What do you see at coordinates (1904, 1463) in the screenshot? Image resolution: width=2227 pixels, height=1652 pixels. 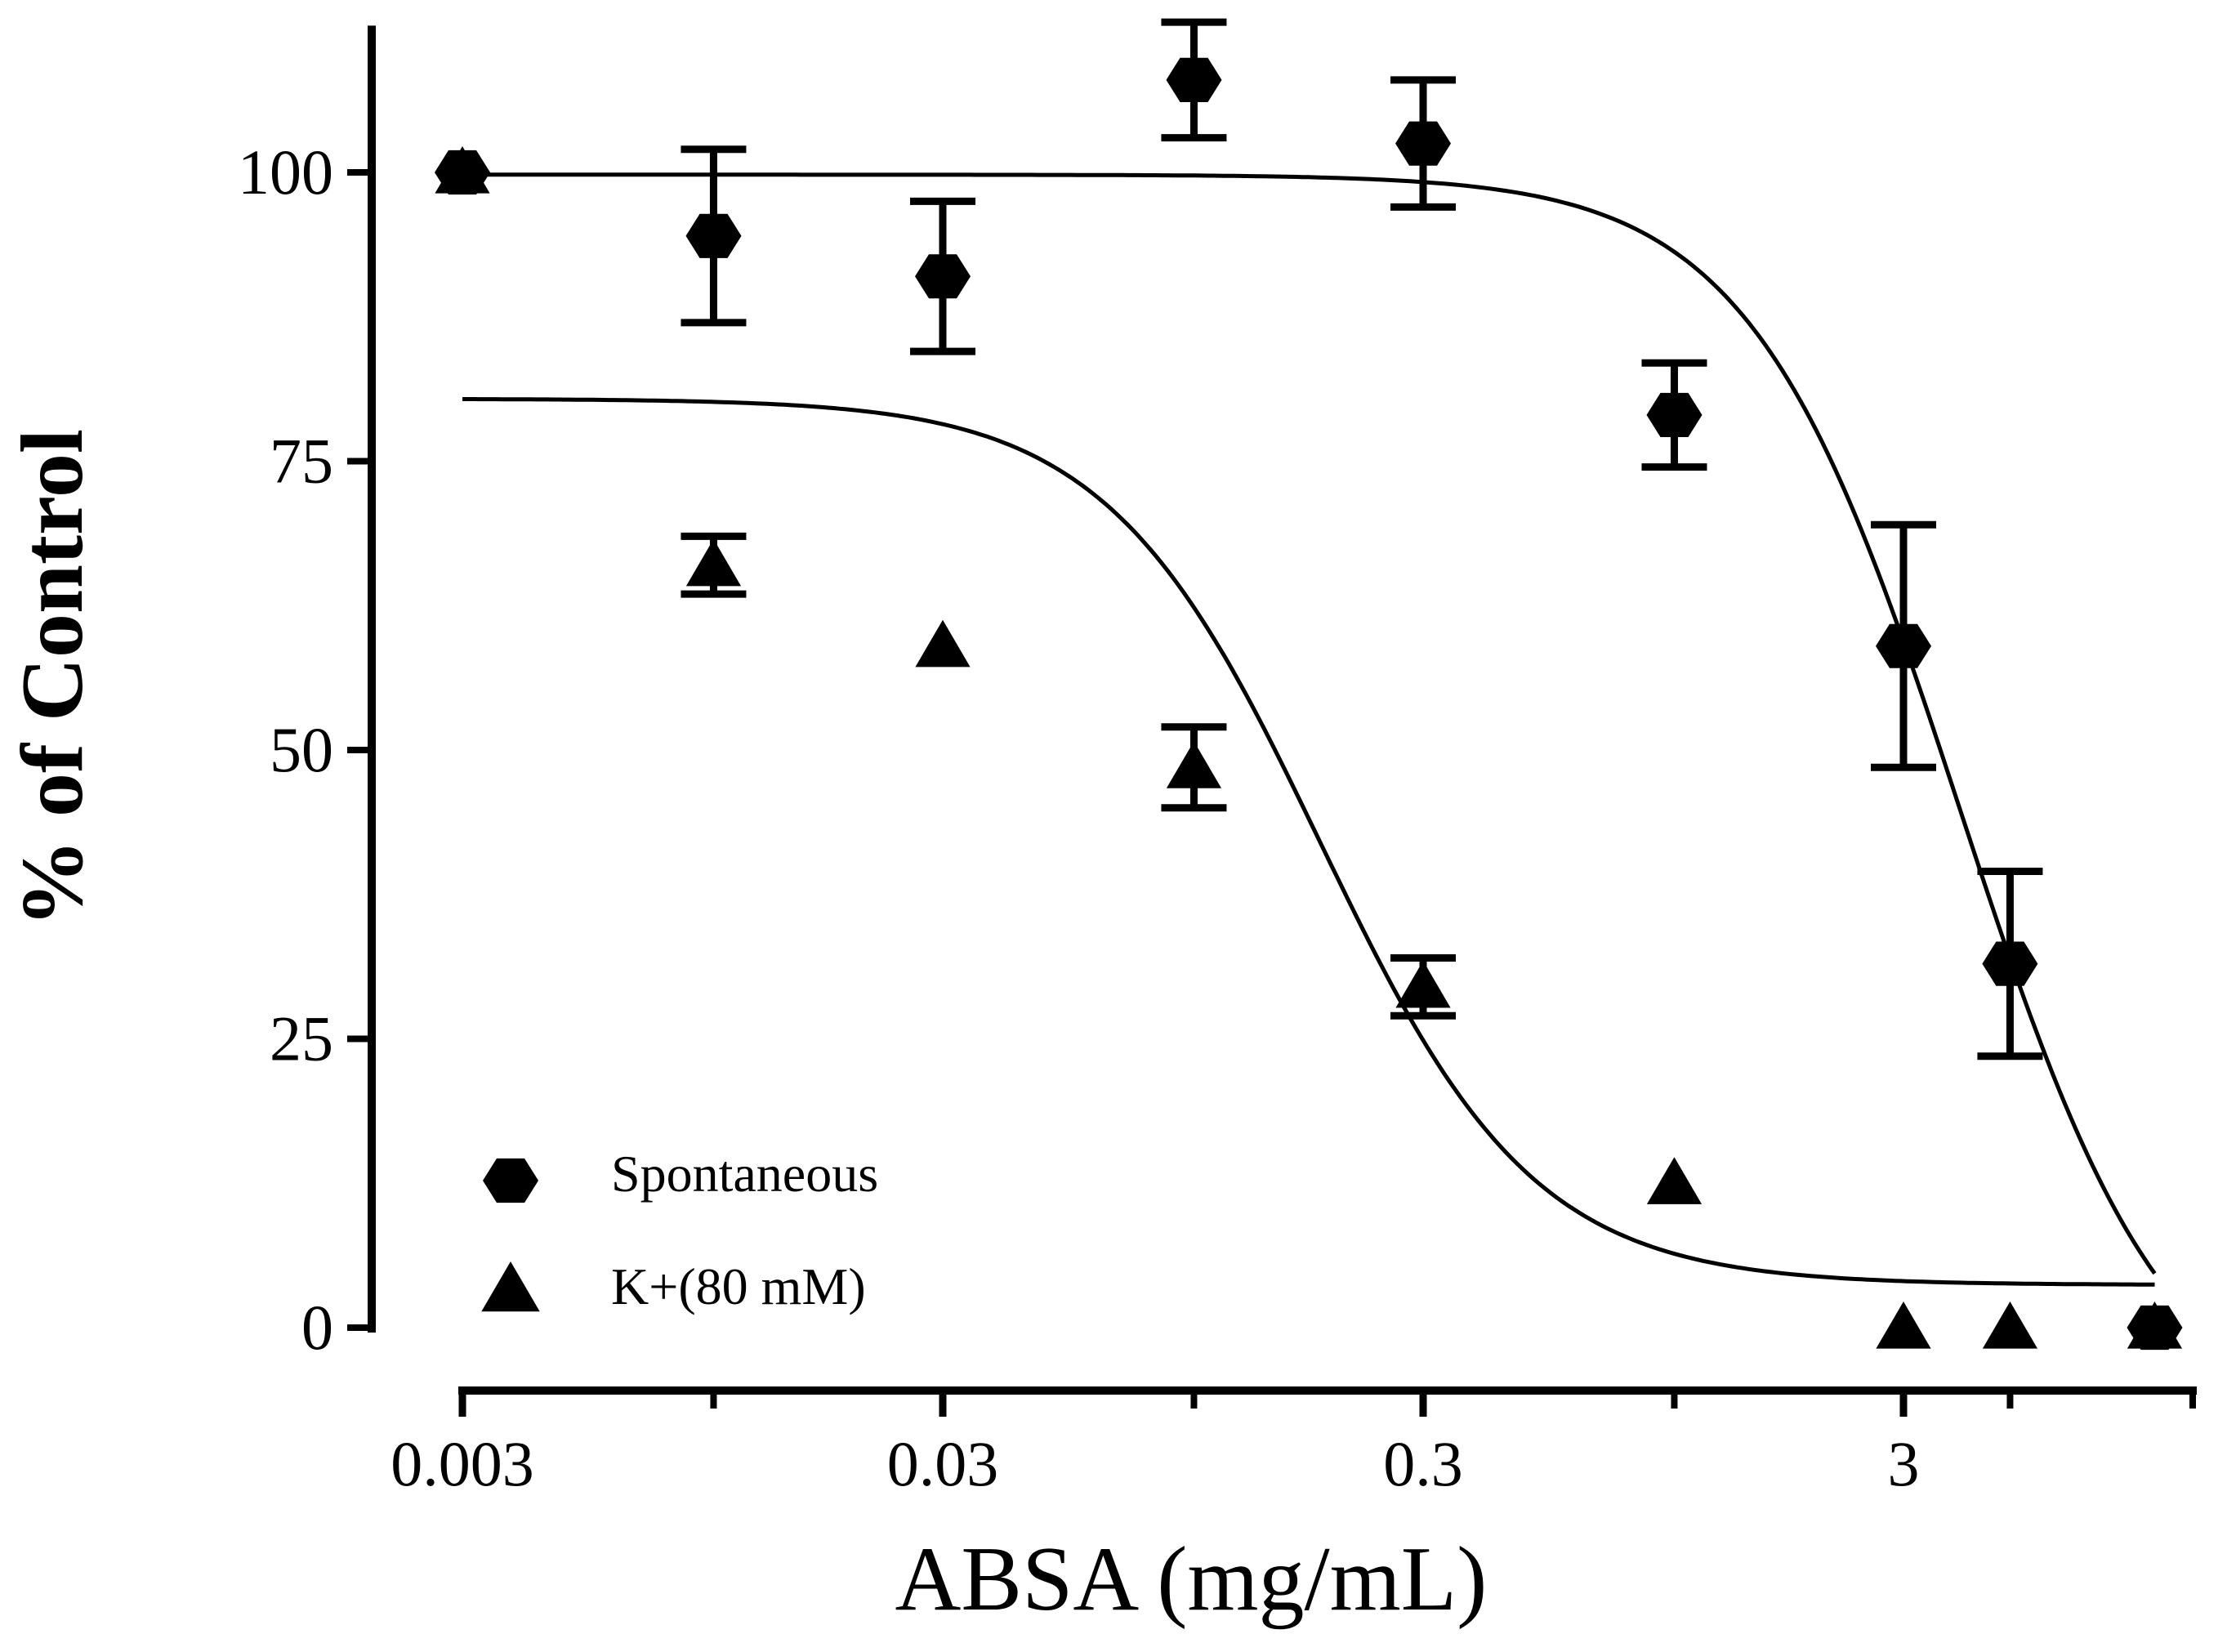 I see `x-tick-label-3: 3` at bounding box center [1904, 1463].